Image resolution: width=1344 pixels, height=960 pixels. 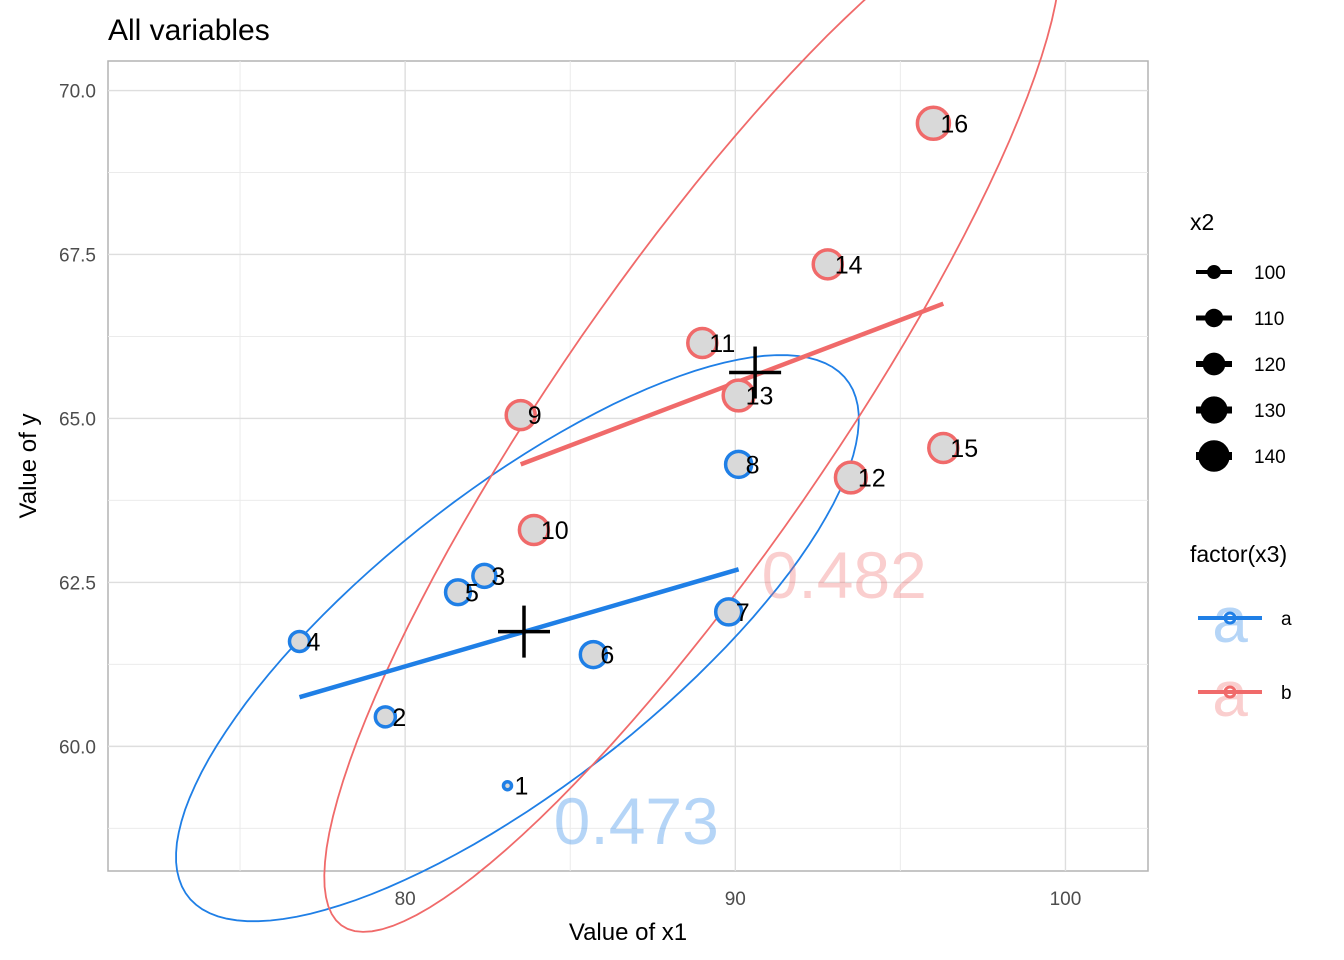 I want to click on y-tick-label: 70.0, so click(x=77, y=92).